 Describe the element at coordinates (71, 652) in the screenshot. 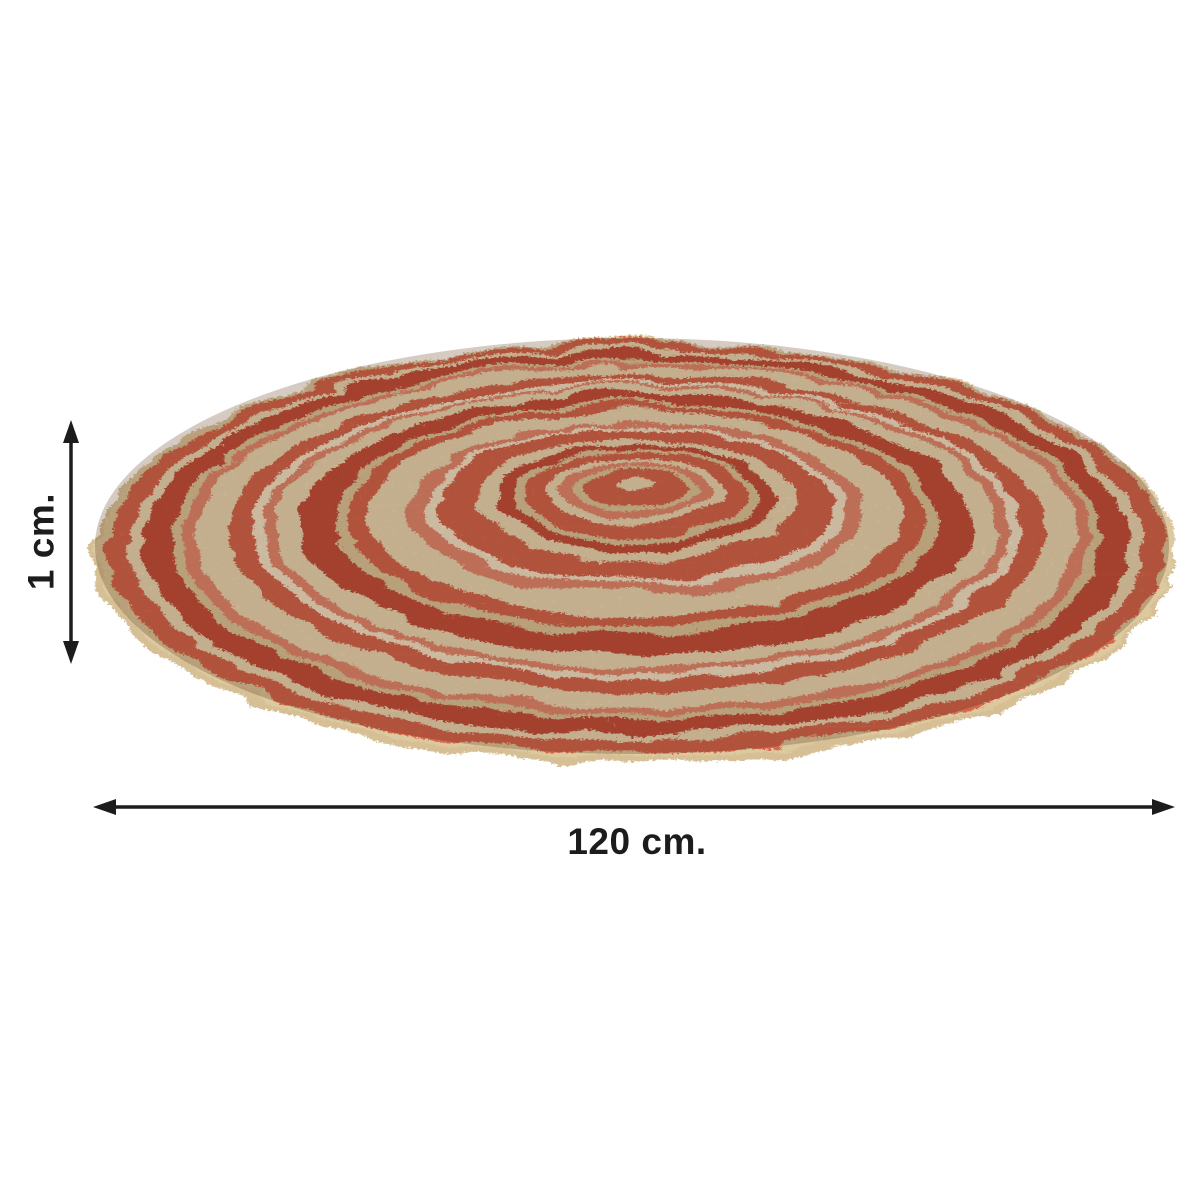

I see `arrow-down-icon` at that location.